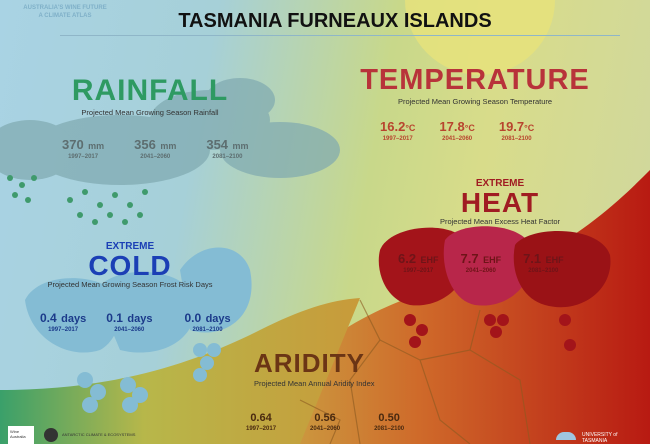  Describe the element at coordinates (150, 112) in the screenshot. I see `rainfall-subtitle: Projected Mean Growing Season Rainfall` at that location.